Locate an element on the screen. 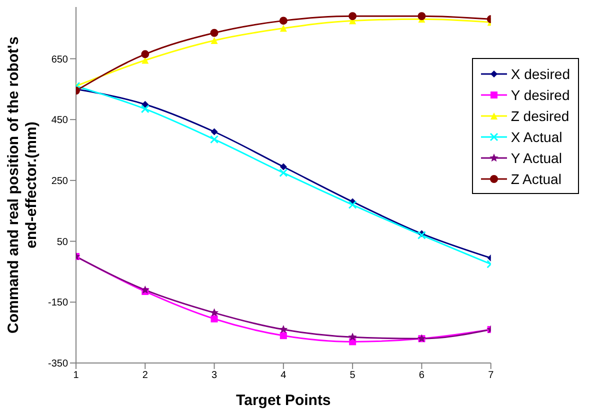  y-tick-label: 650 is located at coordinates (59, 60).